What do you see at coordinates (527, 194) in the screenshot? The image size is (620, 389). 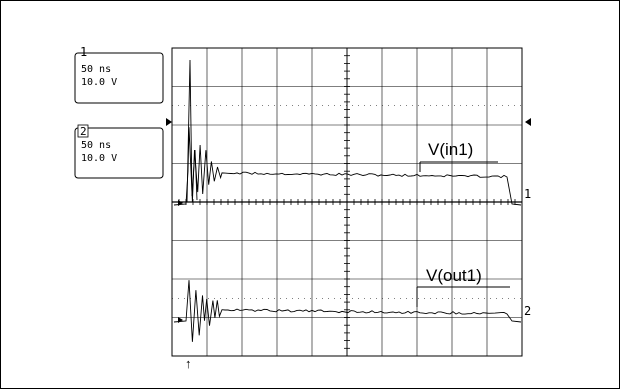 I see `channel-1-ground-marker: 1` at bounding box center [527, 194].